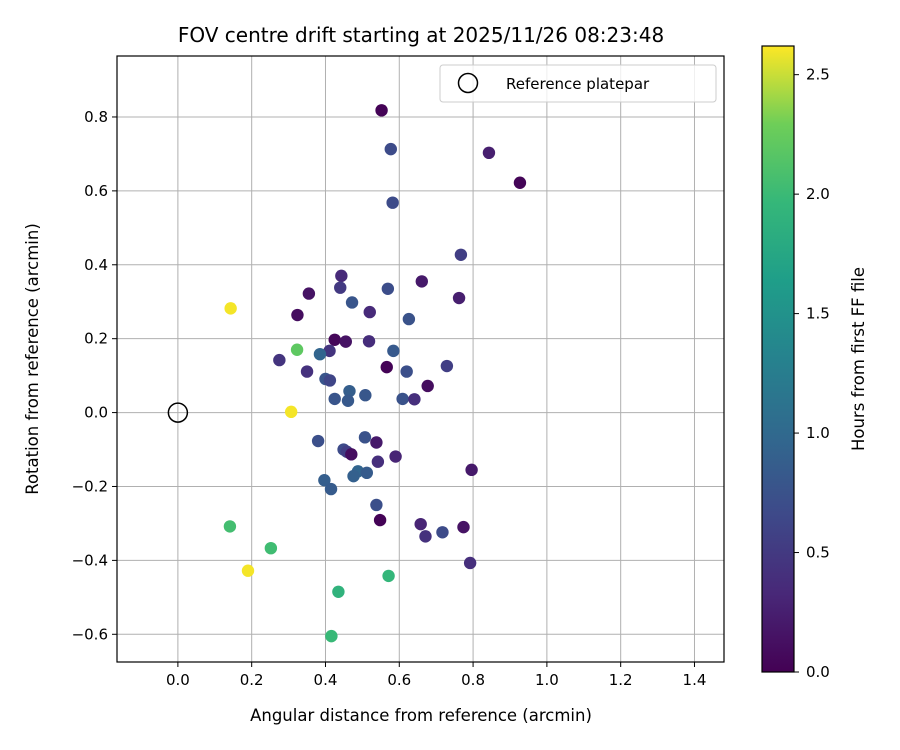  What do you see at coordinates (96, 191) in the screenshot?
I see `y-tick-label: 0.6` at bounding box center [96, 191].